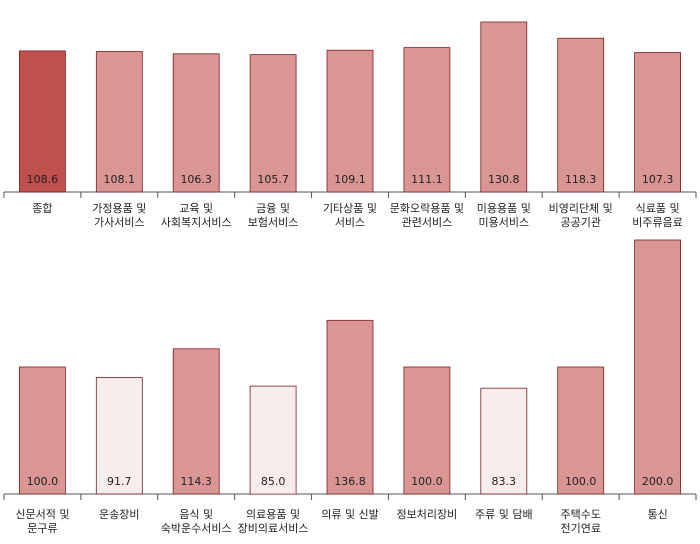  Describe the element at coordinates (503, 222) in the screenshot. I see `category-label: 미용서비스` at that location.